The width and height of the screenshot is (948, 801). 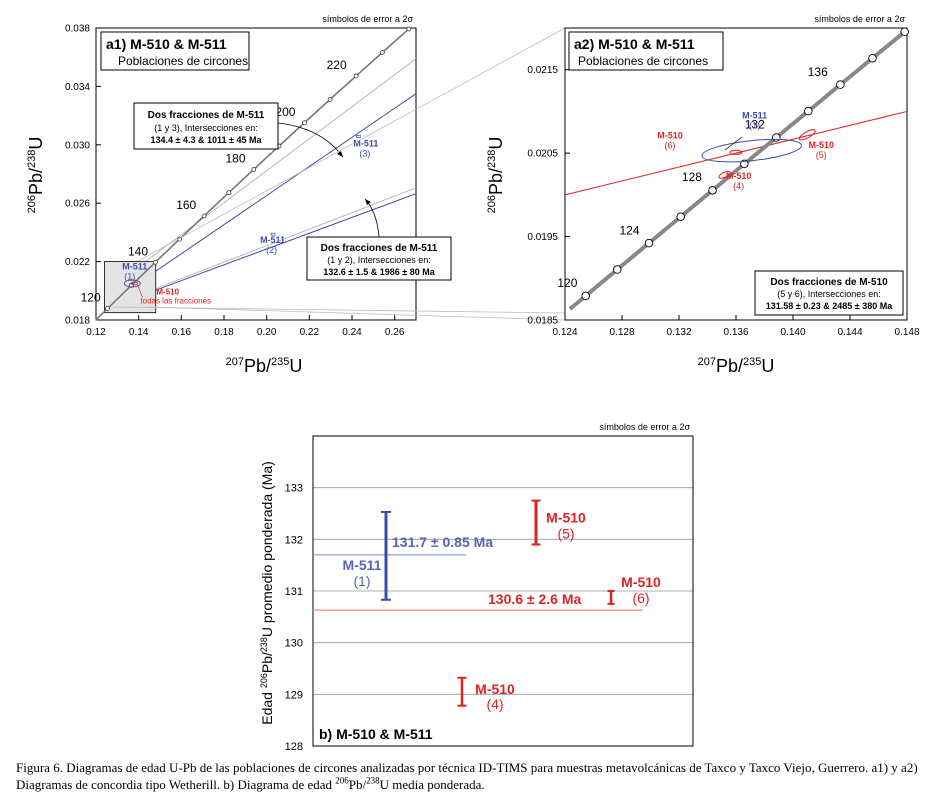 I want to click on a1-subtitle: Poblaciones de circones, so click(x=183, y=61).